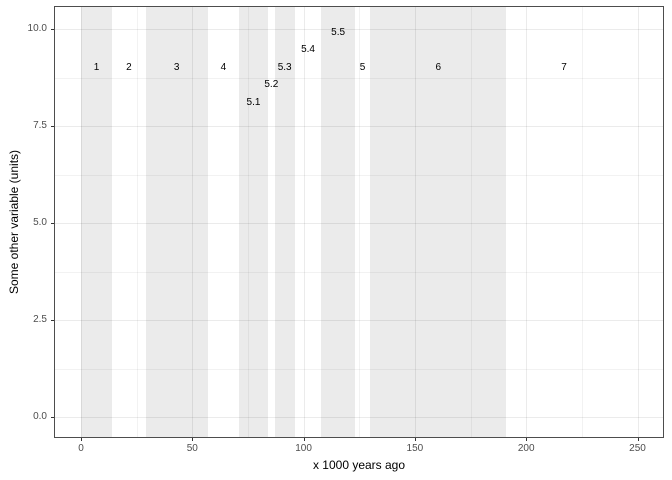  Describe the element at coordinates (176, 67) in the screenshot. I see `stage-label: 3` at that location.